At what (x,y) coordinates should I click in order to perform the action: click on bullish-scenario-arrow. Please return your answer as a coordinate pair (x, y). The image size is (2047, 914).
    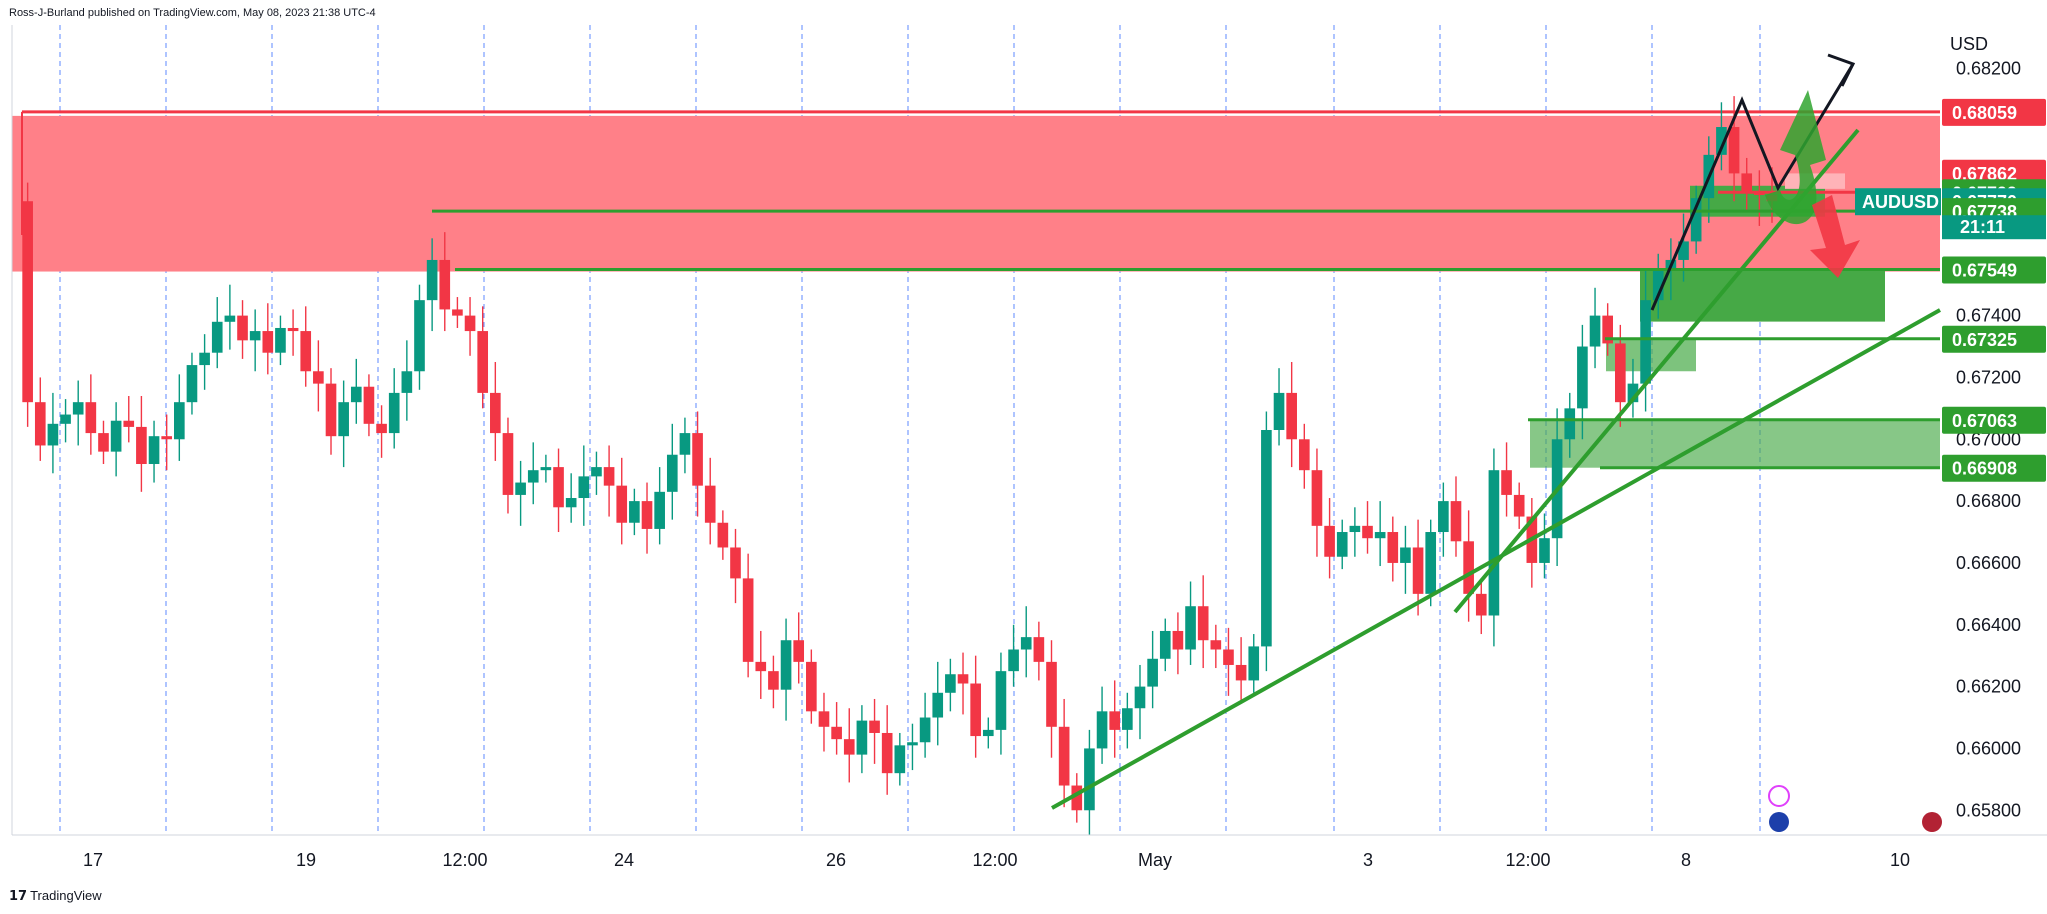
    Looking at the image, I should click on (1795, 157).